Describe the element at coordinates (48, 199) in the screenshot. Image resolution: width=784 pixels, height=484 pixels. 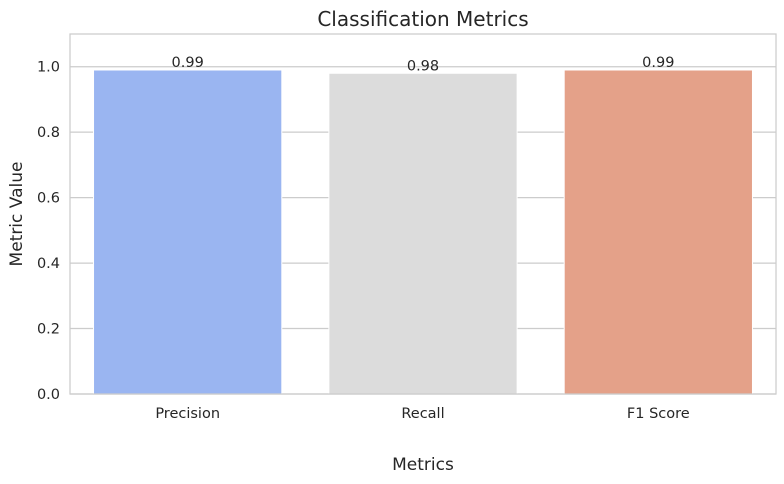
I see `y-tick-label: 0.6` at that location.